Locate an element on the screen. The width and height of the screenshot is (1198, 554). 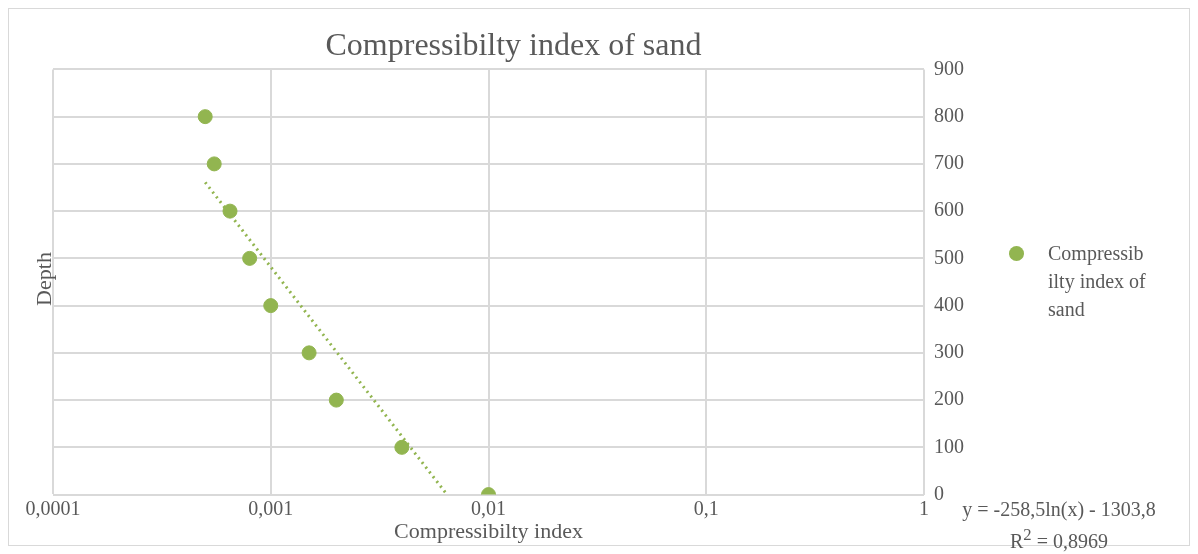
y-tick-label: 600 is located at coordinates (949, 209).